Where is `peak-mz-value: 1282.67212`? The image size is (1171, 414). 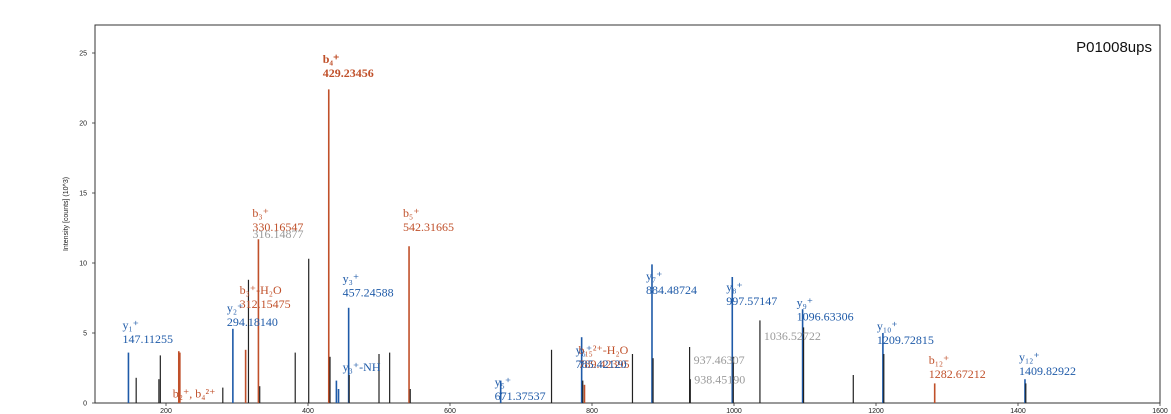 peak-mz-value: 1282.67212 is located at coordinates (957, 374).